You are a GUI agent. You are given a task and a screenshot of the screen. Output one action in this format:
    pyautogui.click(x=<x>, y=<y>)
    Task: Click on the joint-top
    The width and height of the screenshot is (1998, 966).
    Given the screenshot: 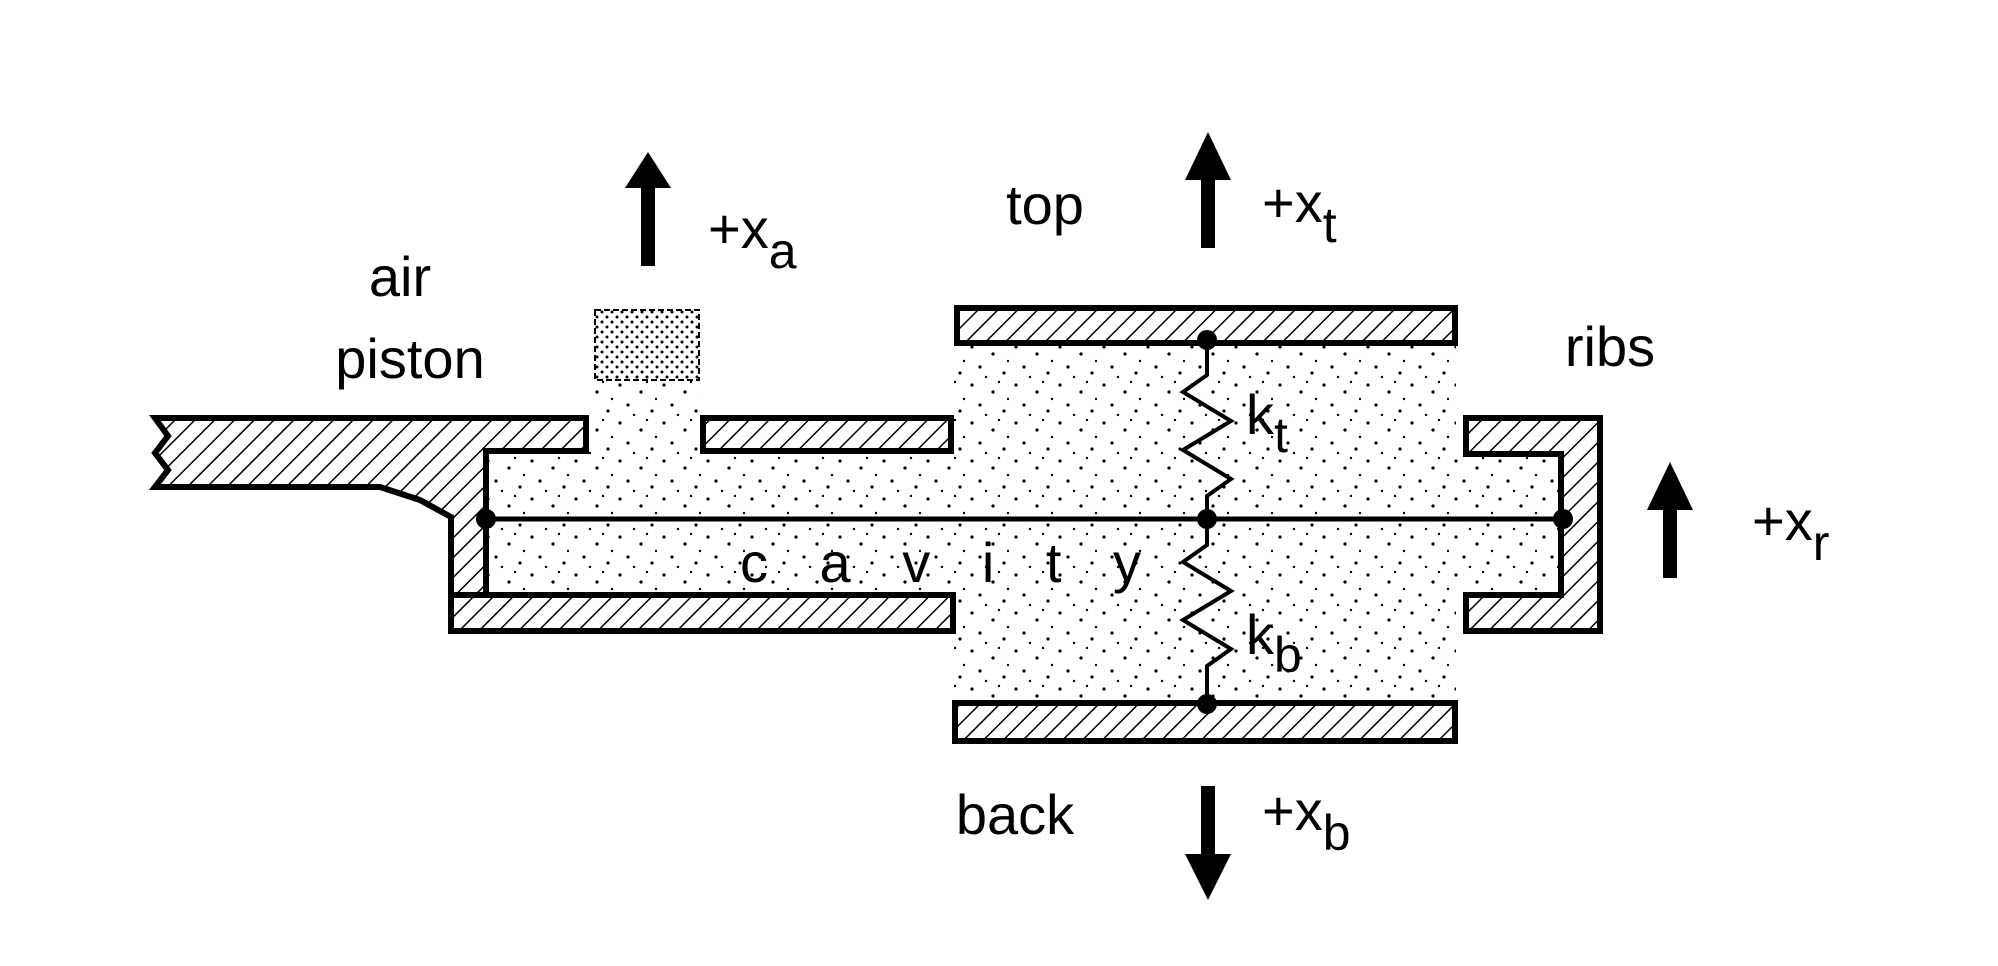 What is the action you would take?
    pyautogui.click(x=1207, y=340)
    